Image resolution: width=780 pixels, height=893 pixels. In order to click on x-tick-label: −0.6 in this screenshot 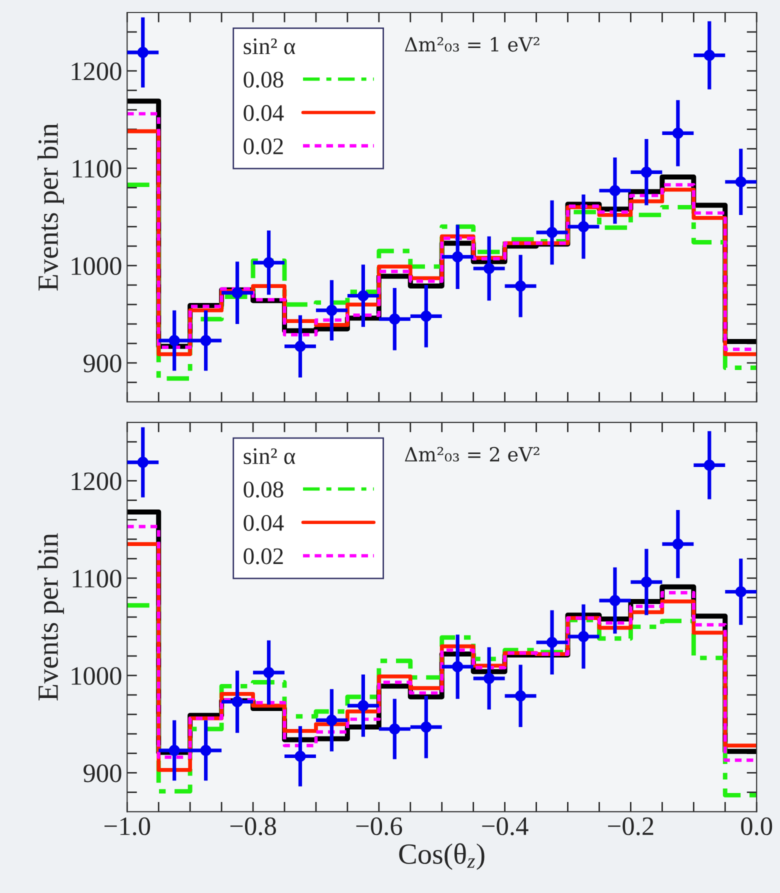, I will do `click(379, 826)`.